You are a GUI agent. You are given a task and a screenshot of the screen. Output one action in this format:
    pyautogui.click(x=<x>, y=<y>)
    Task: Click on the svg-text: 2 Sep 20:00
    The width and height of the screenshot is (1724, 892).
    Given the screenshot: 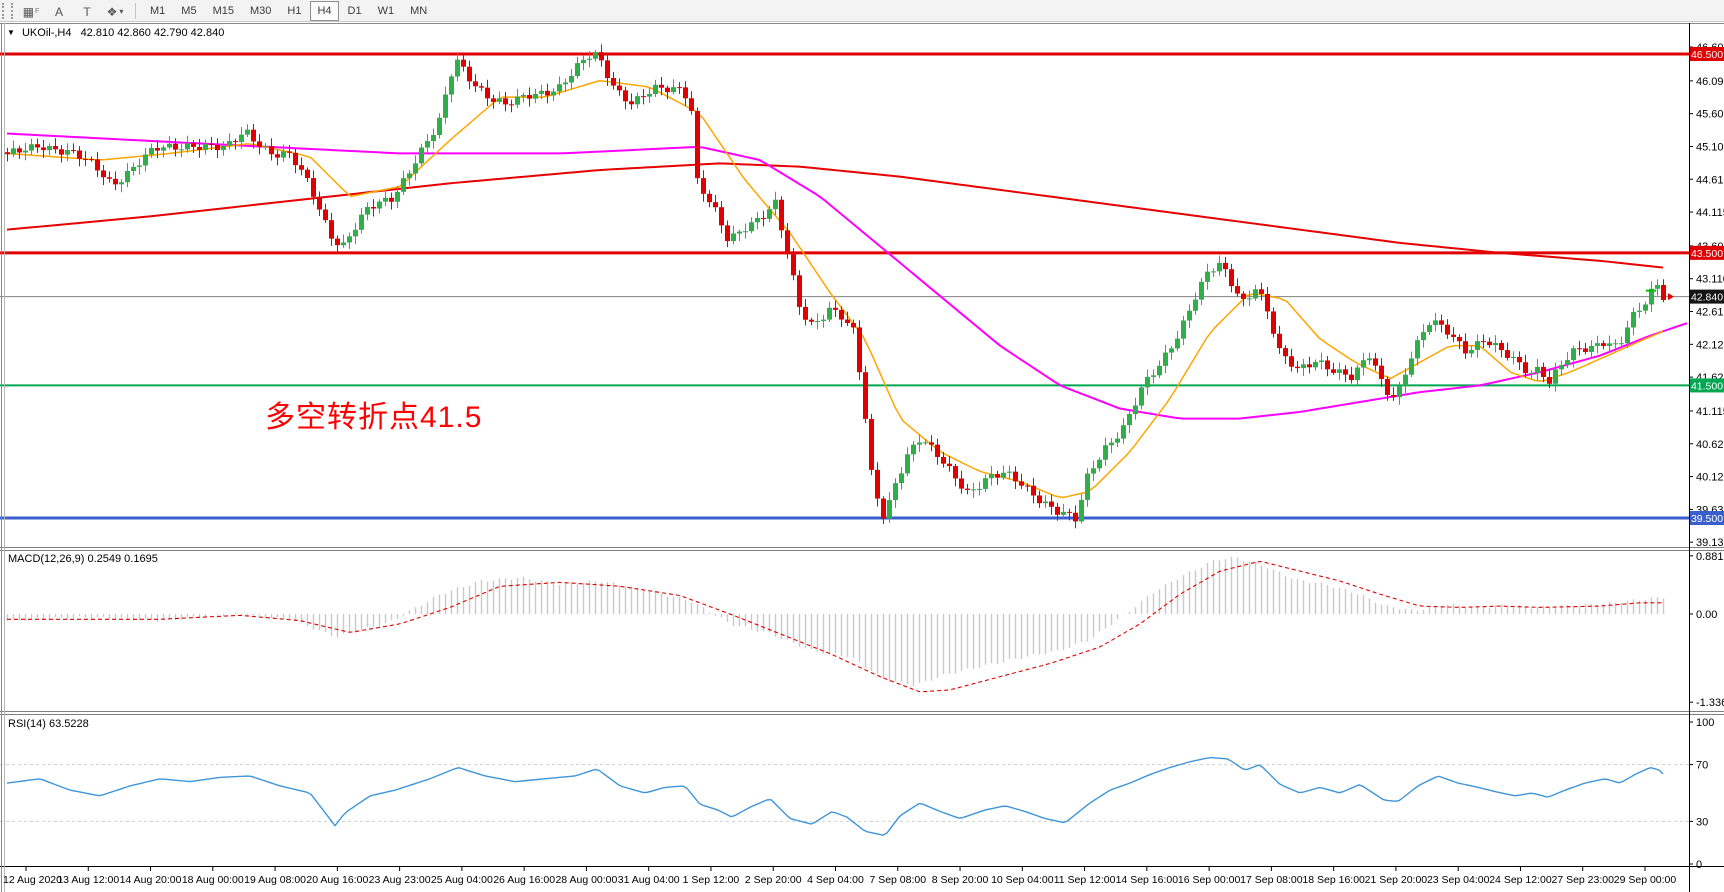 What is the action you would take?
    pyautogui.click(x=773, y=880)
    